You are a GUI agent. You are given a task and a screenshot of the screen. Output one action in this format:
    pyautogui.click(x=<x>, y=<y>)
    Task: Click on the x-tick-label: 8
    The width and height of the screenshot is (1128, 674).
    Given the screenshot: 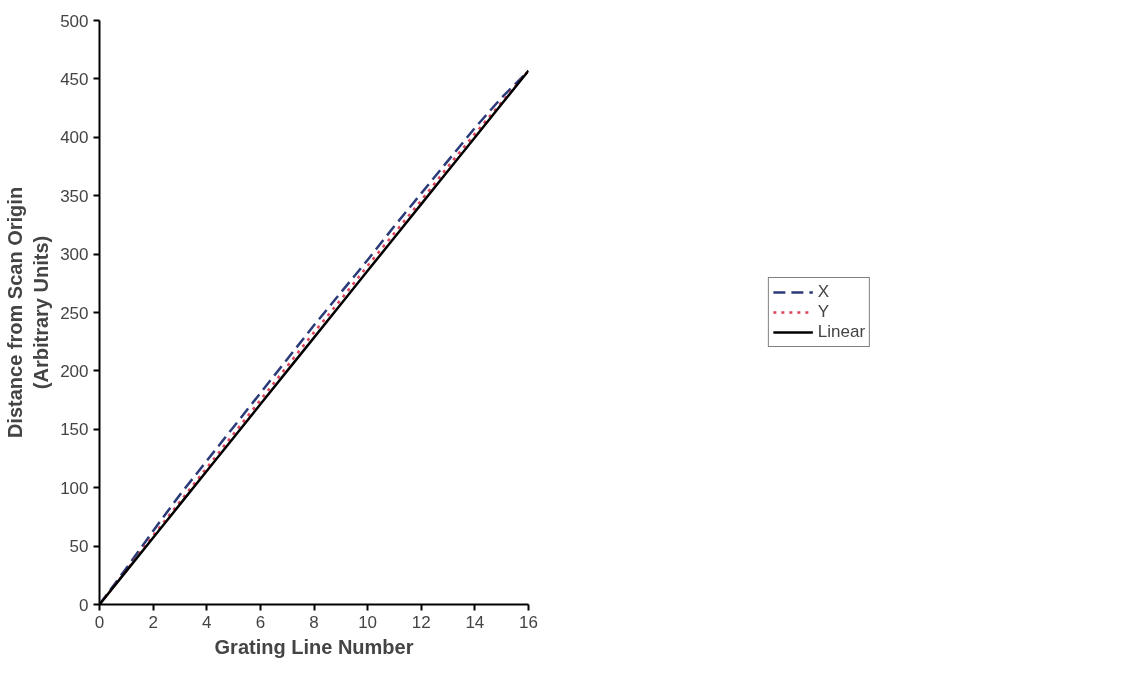 What is the action you would take?
    pyautogui.click(x=314, y=622)
    